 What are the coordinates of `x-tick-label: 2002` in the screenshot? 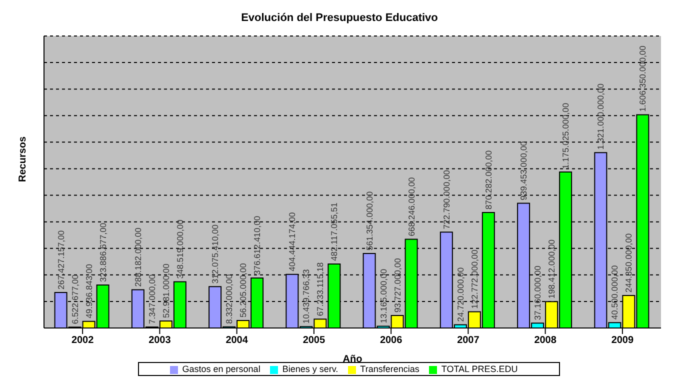 It's located at (82, 340).